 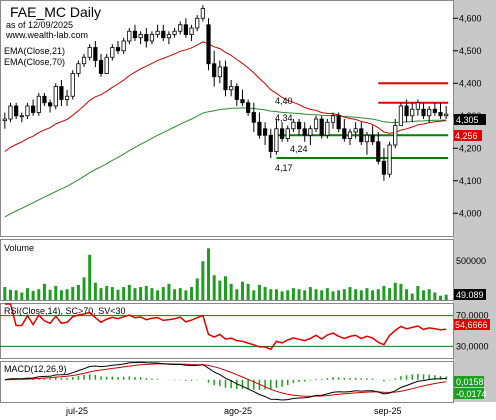 I want to click on annotation-support-low: 4,17, so click(x=284, y=168).